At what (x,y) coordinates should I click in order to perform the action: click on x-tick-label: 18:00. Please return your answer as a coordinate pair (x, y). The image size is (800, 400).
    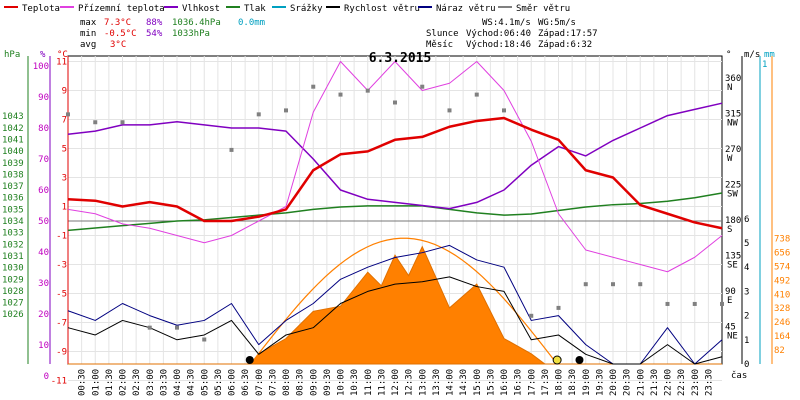
    Looking at the image, I should click on (560, 382).